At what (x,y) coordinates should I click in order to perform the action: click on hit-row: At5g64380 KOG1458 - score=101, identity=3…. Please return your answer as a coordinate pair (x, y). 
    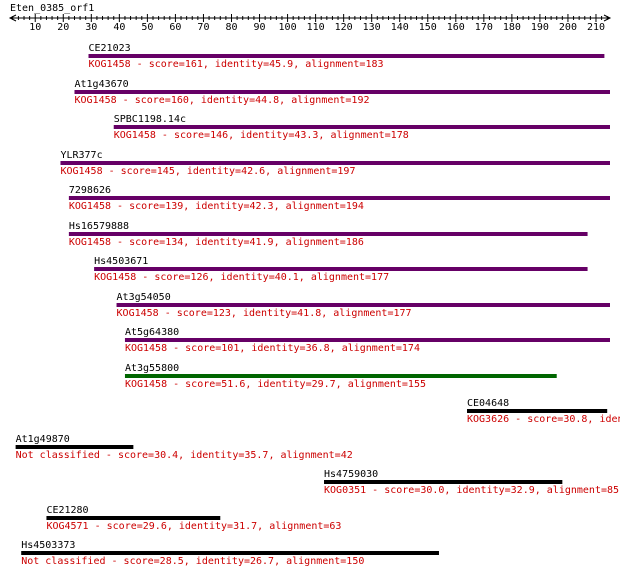
    Looking at the image, I should click on (367, 340).